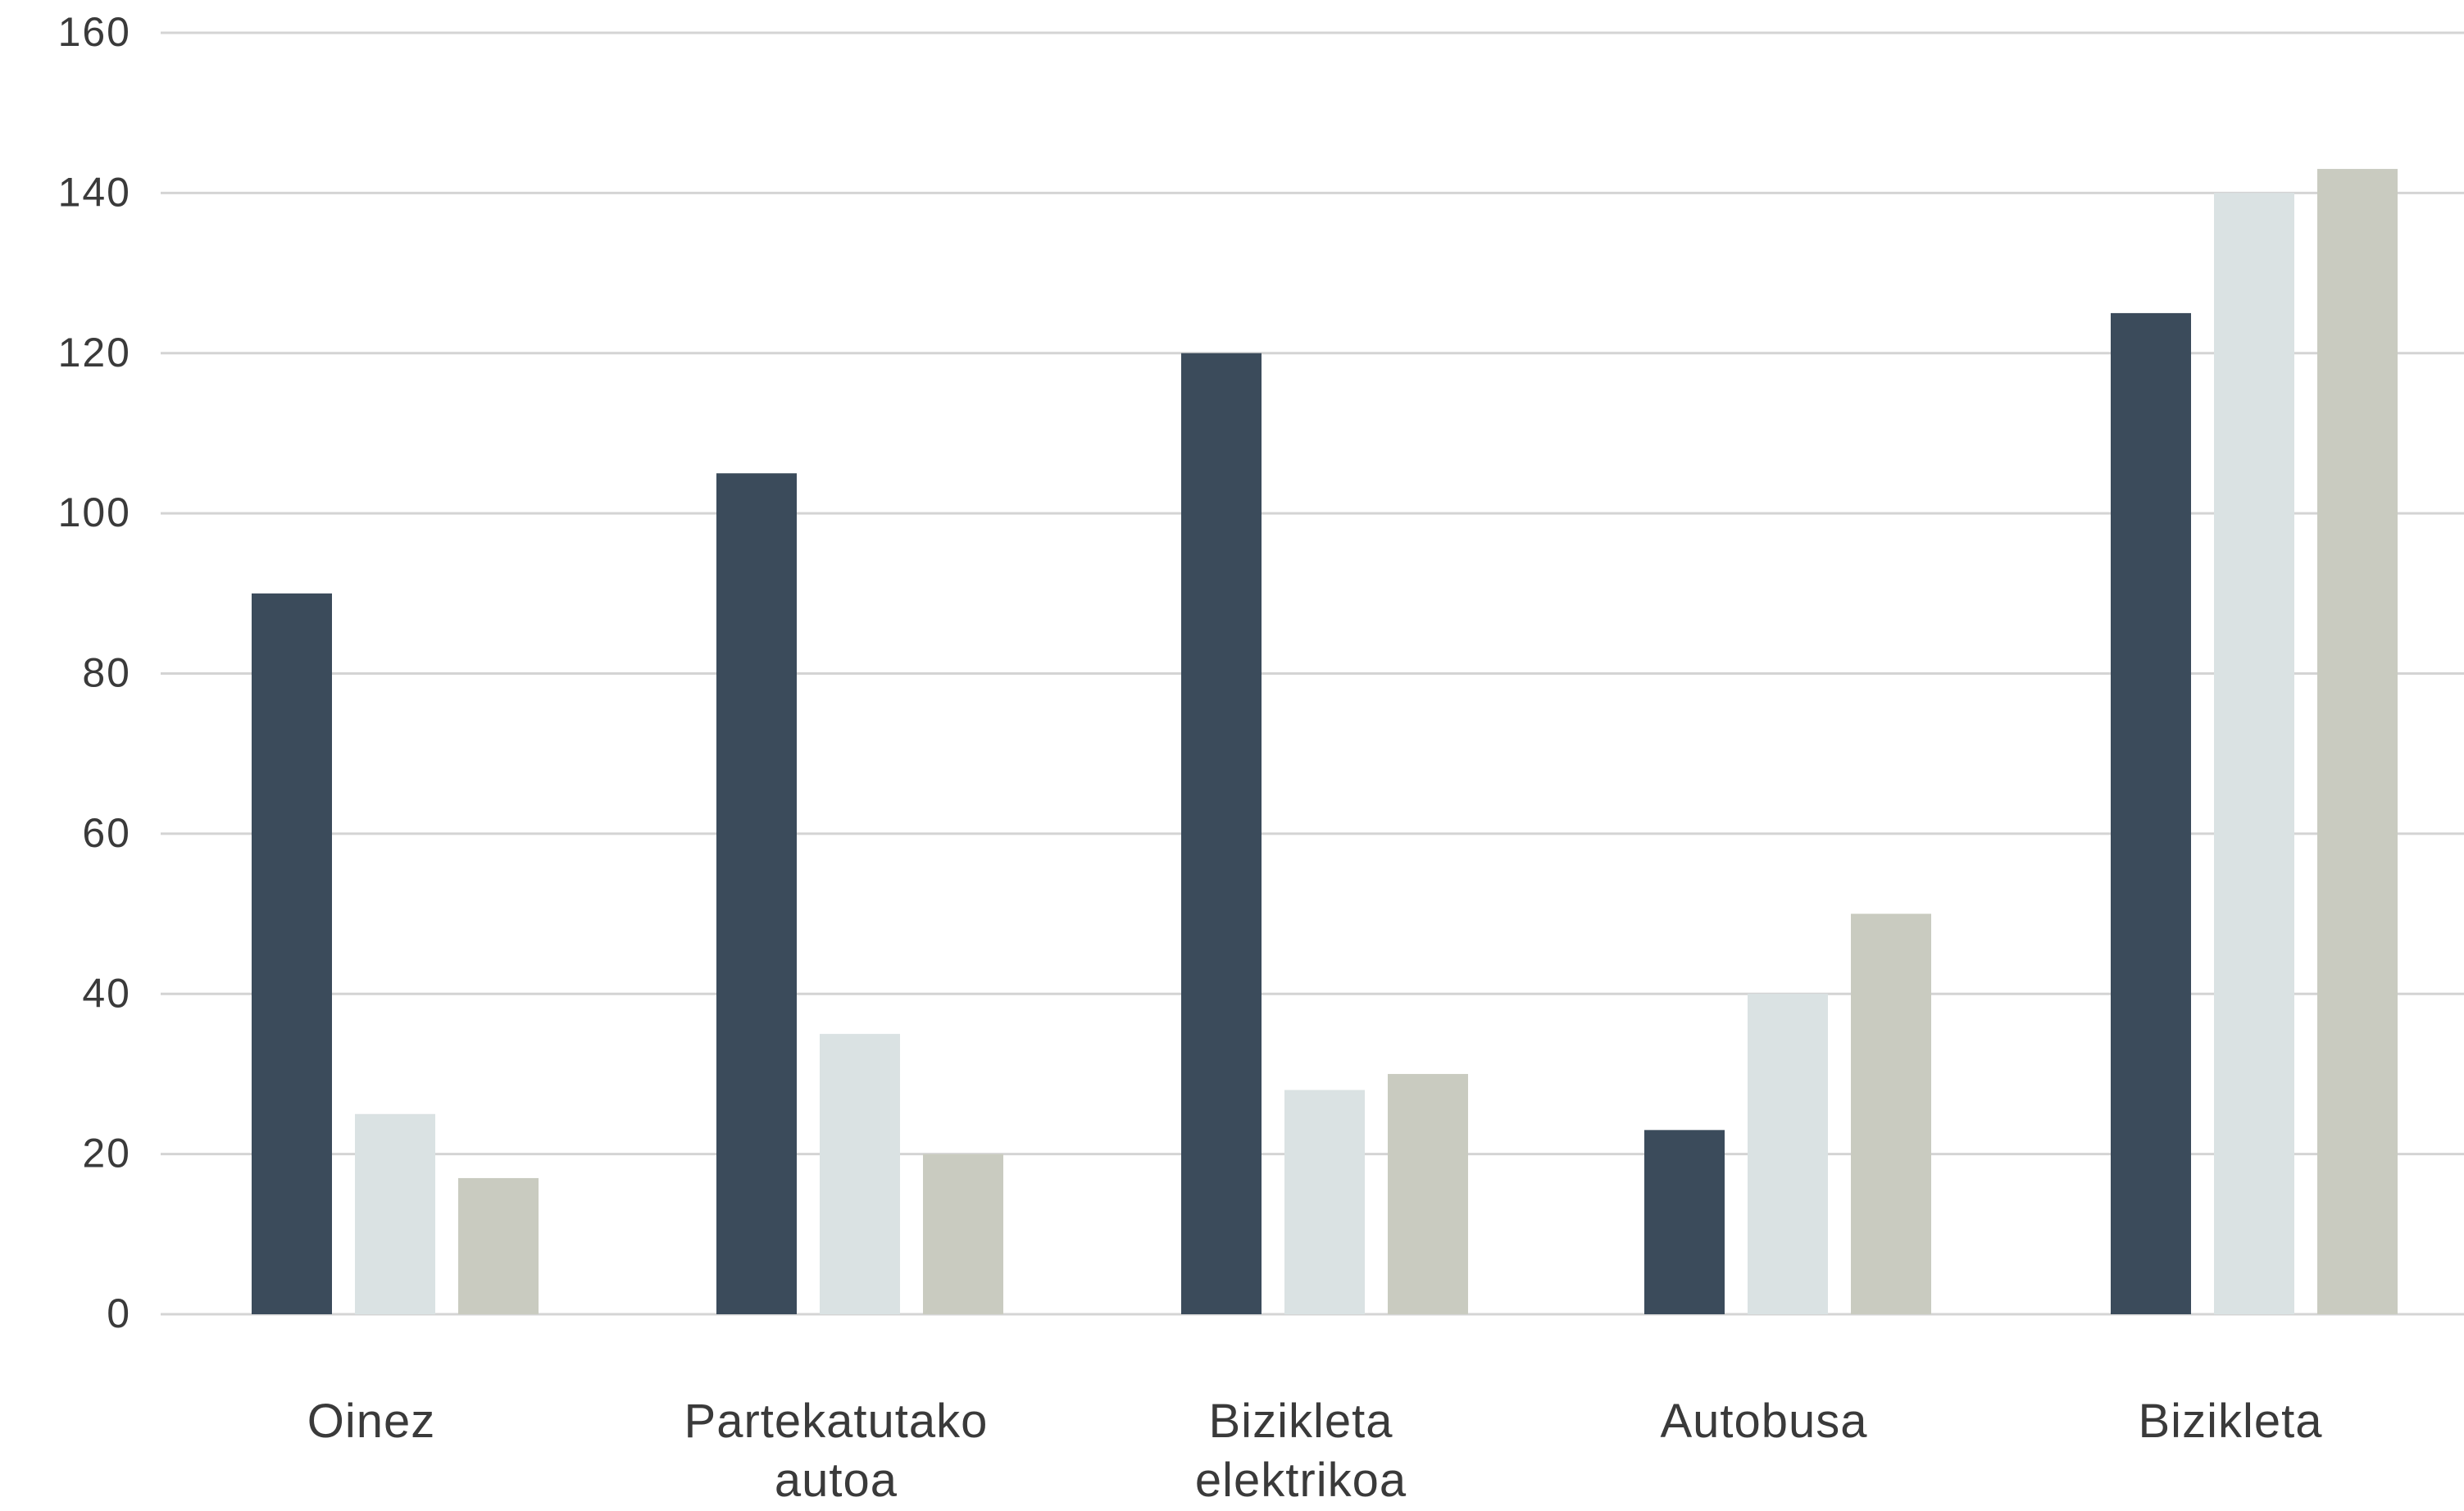  What do you see at coordinates (95, 512) in the screenshot?
I see `y-tick-label: 100` at bounding box center [95, 512].